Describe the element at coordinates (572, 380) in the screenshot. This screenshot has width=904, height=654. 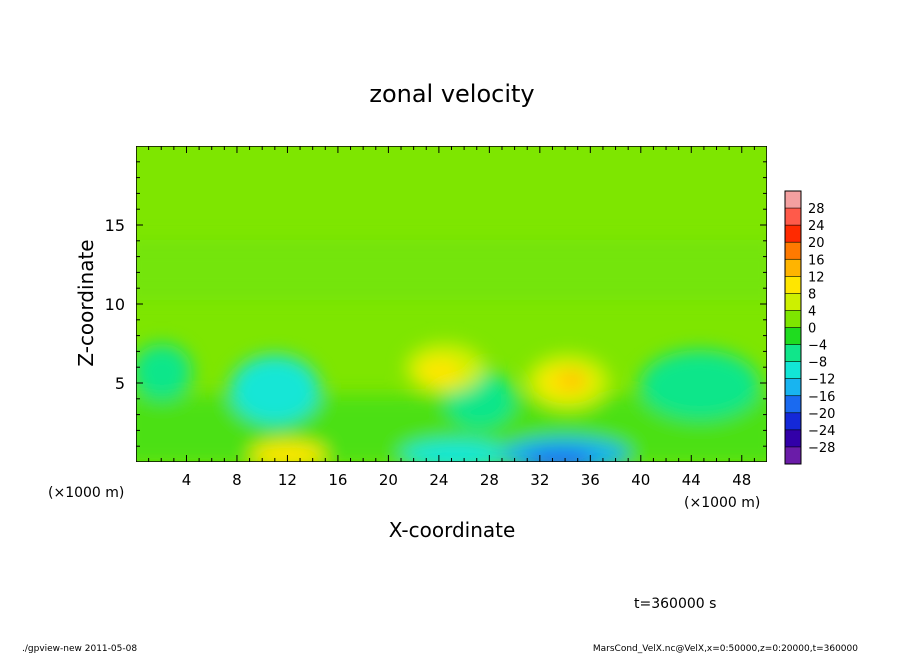
I see `field-max-core` at that location.